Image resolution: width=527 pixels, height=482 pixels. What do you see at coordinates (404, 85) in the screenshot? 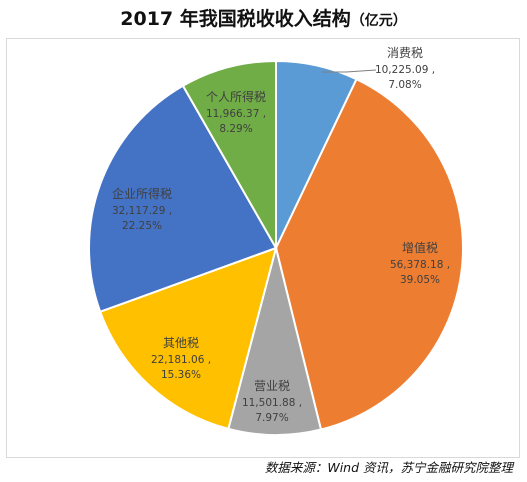
I see `slice-percent: 7.08%` at bounding box center [404, 85].